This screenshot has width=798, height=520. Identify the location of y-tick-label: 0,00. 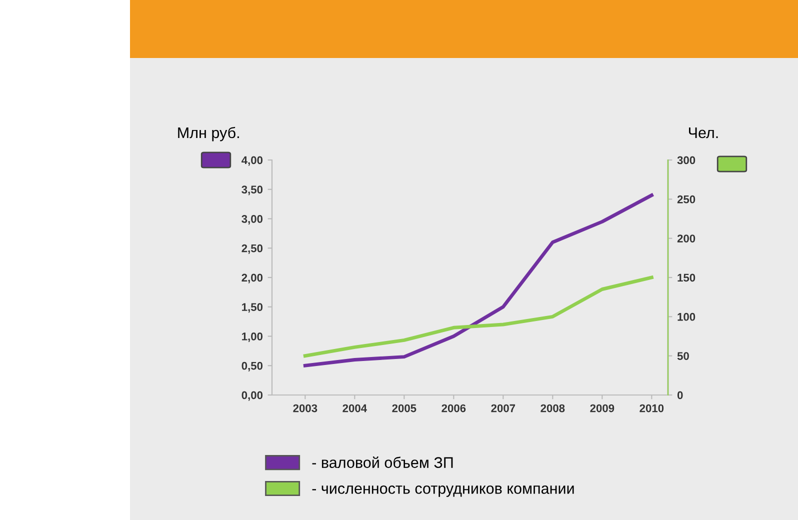
(252, 396).